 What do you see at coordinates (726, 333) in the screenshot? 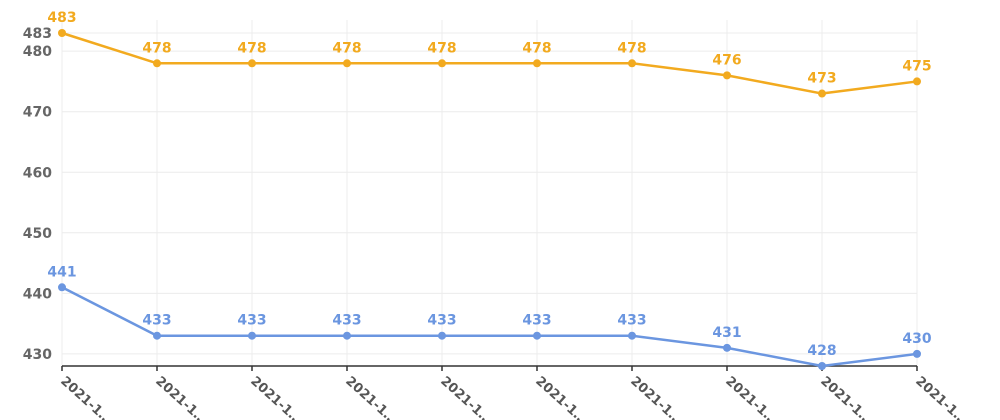
I see `data-label: 431` at bounding box center [726, 333].